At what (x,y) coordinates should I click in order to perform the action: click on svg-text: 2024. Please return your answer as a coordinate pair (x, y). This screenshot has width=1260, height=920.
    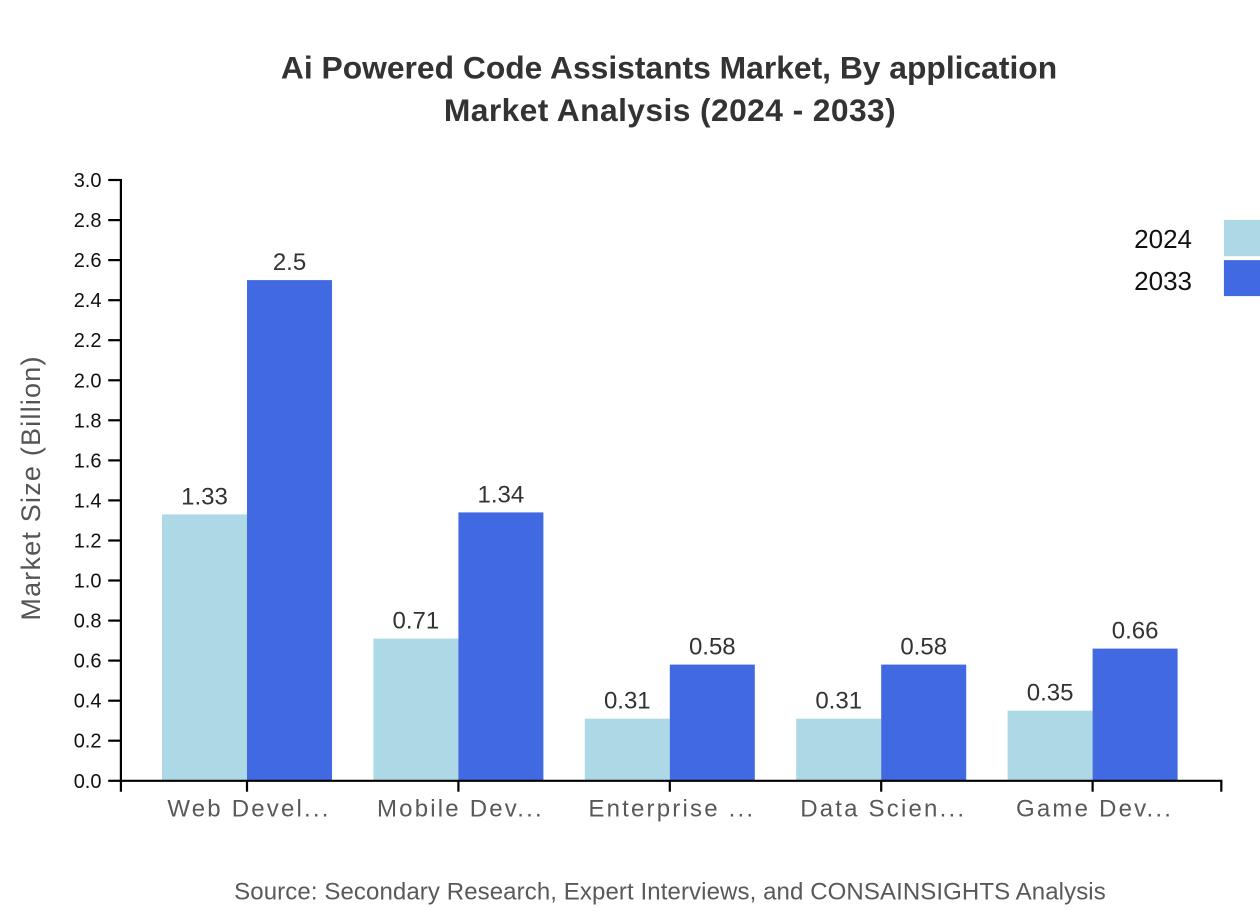
    Looking at the image, I should click on (1163, 239).